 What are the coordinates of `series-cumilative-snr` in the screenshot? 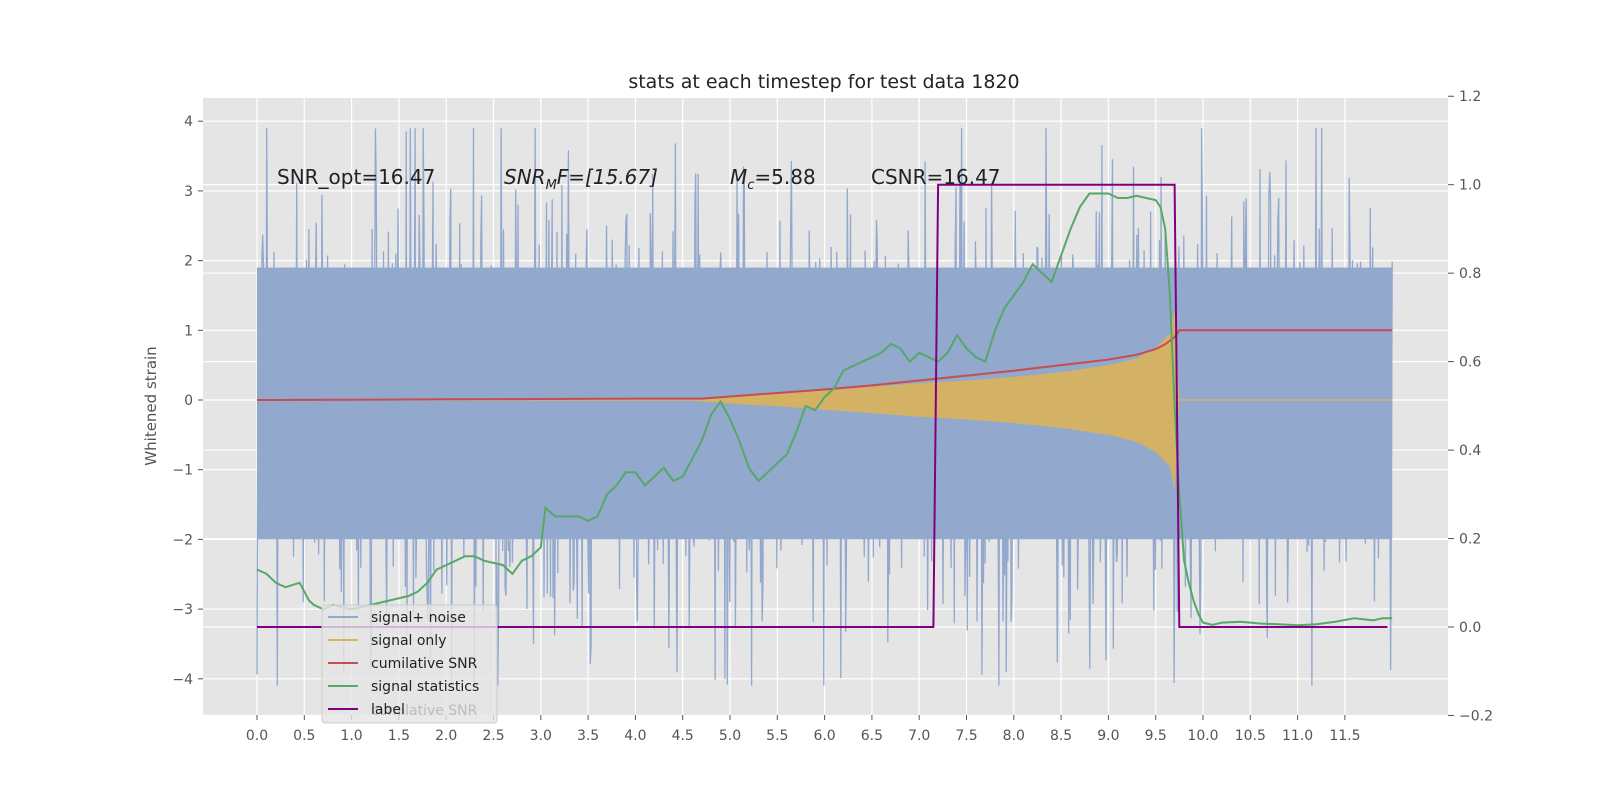 It's located at (824, 365).